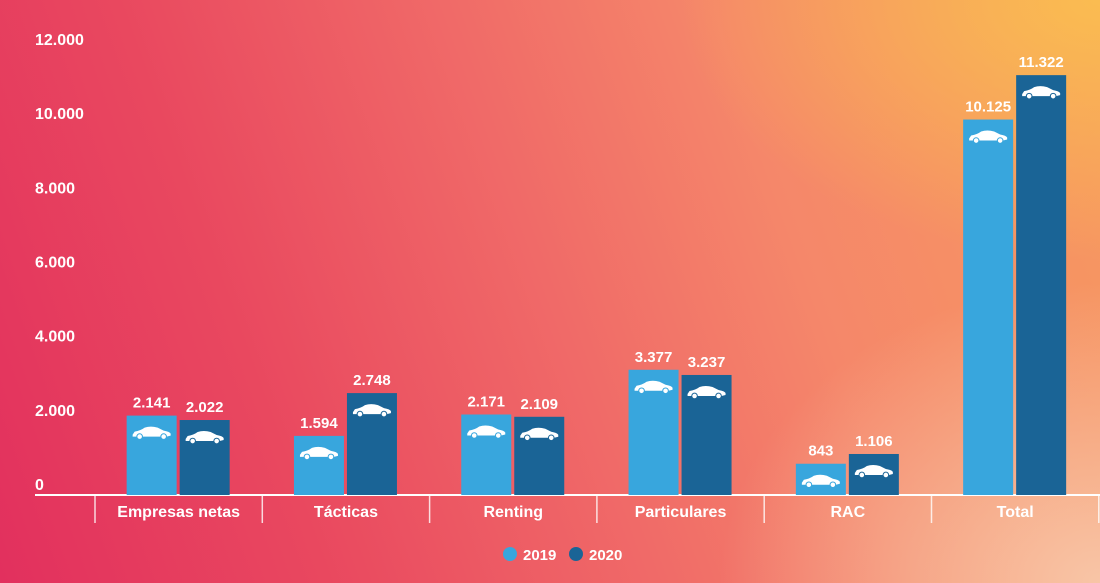 The height and width of the screenshot is (583, 1100). Describe the element at coordinates (55, 188) in the screenshot. I see `y-tick-label: 8.000` at that location.